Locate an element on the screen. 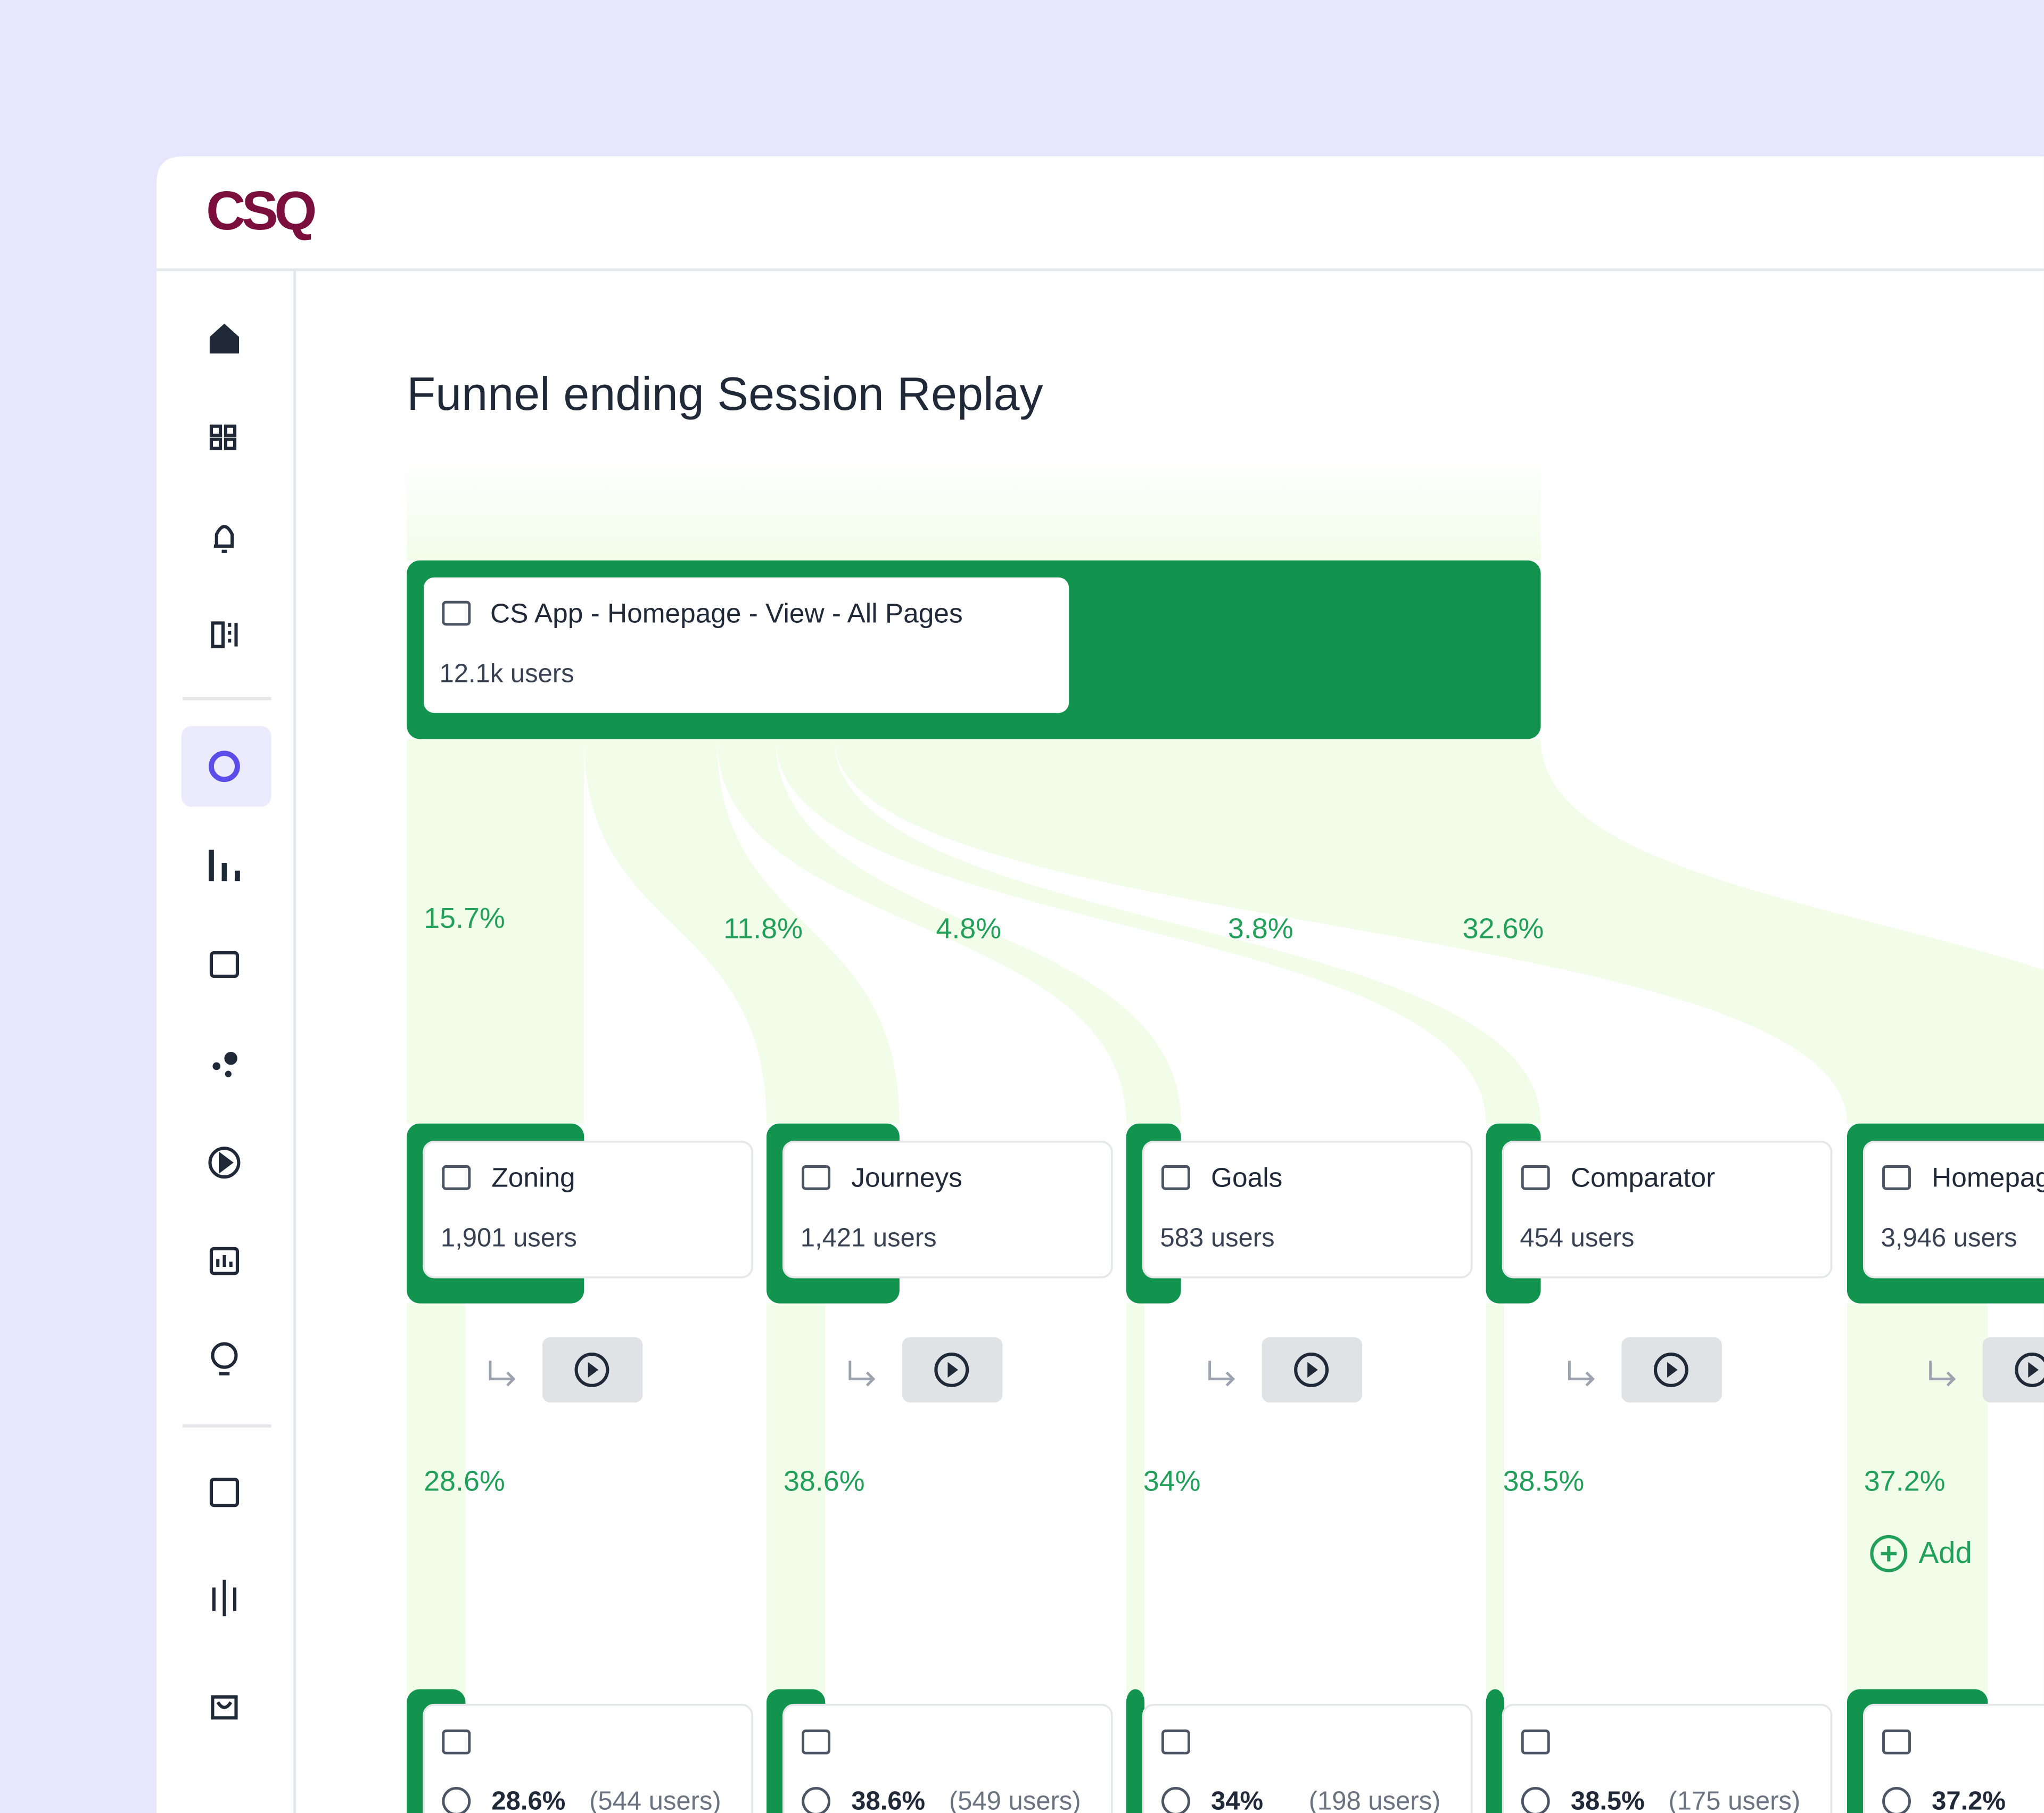 The width and height of the screenshot is (2044, 1813). conversion-label: 37.2% is located at coordinates (1905, 1481).